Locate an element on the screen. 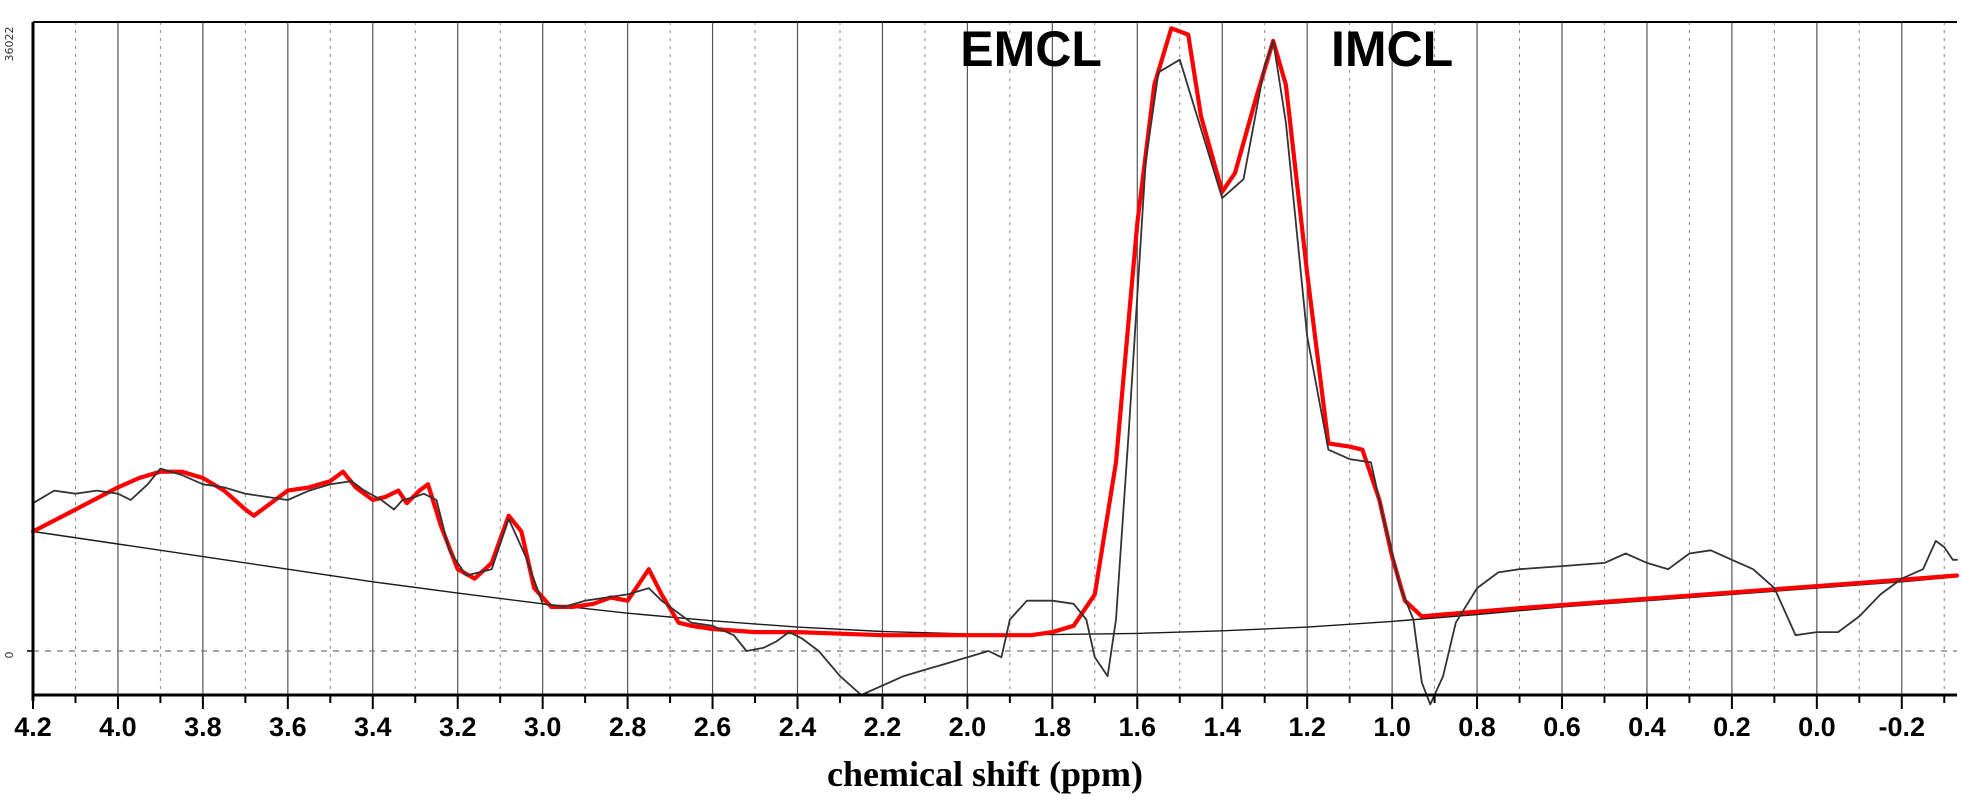  x-tick-label: 2.0 is located at coordinates (968, 727).